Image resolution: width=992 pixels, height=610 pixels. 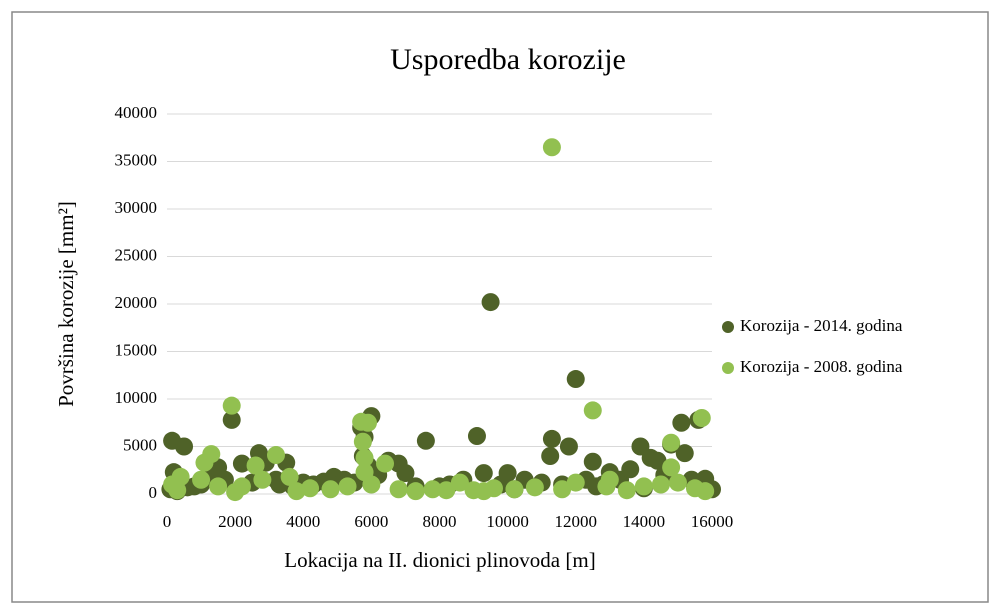 What do you see at coordinates (167, 521) in the screenshot?
I see `x-tick-label: 0` at bounding box center [167, 521].